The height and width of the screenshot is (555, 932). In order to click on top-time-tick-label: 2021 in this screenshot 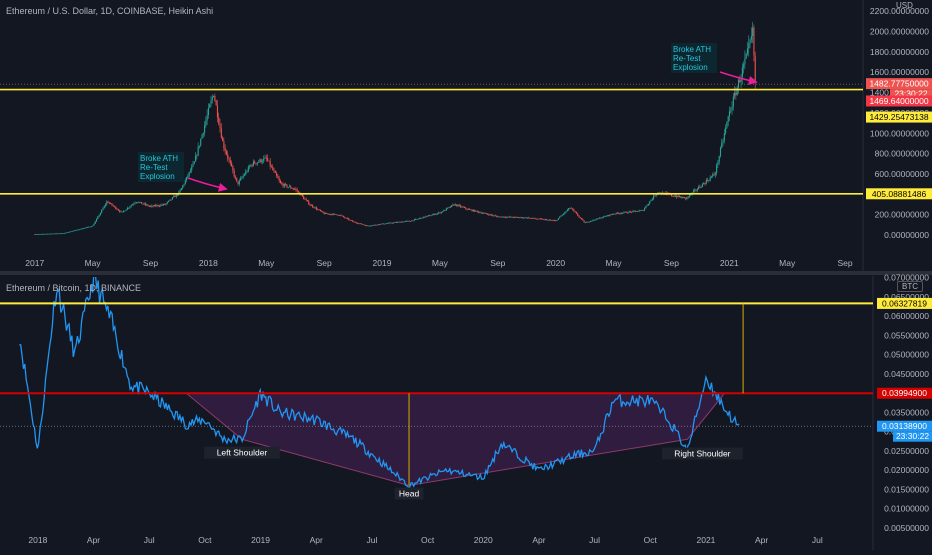, I will do `click(729, 263)`.